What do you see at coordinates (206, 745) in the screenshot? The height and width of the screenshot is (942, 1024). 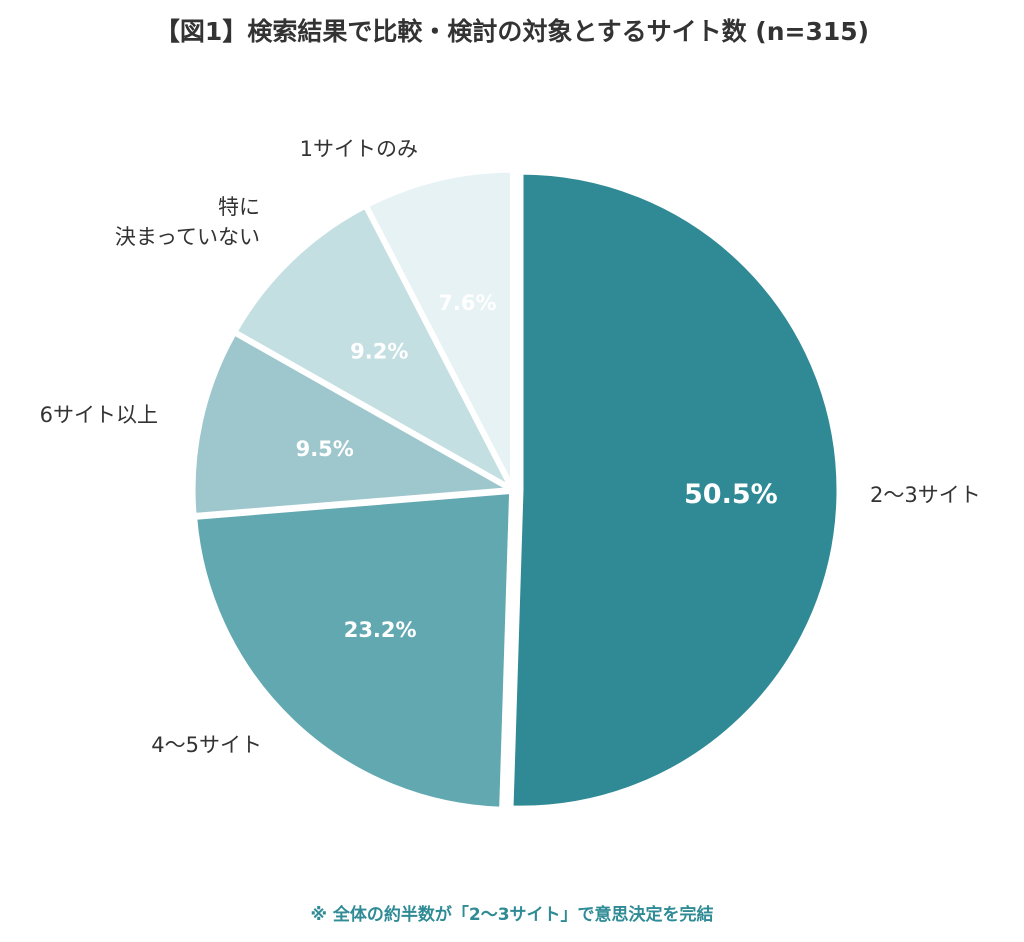 I see `slice-category-label: 4〜5サイト` at bounding box center [206, 745].